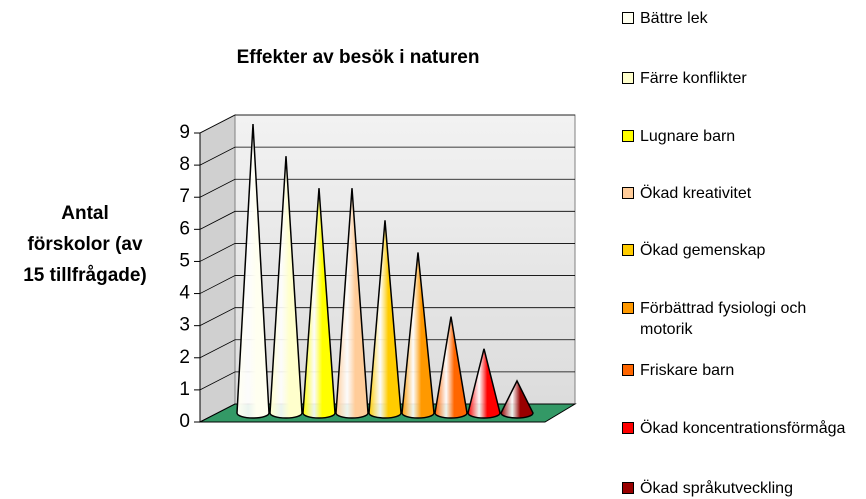  What do you see at coordinates (674, 18) in the screenshot?
I see `legend-label: Bättre lek` at bounding box center [674, 18].